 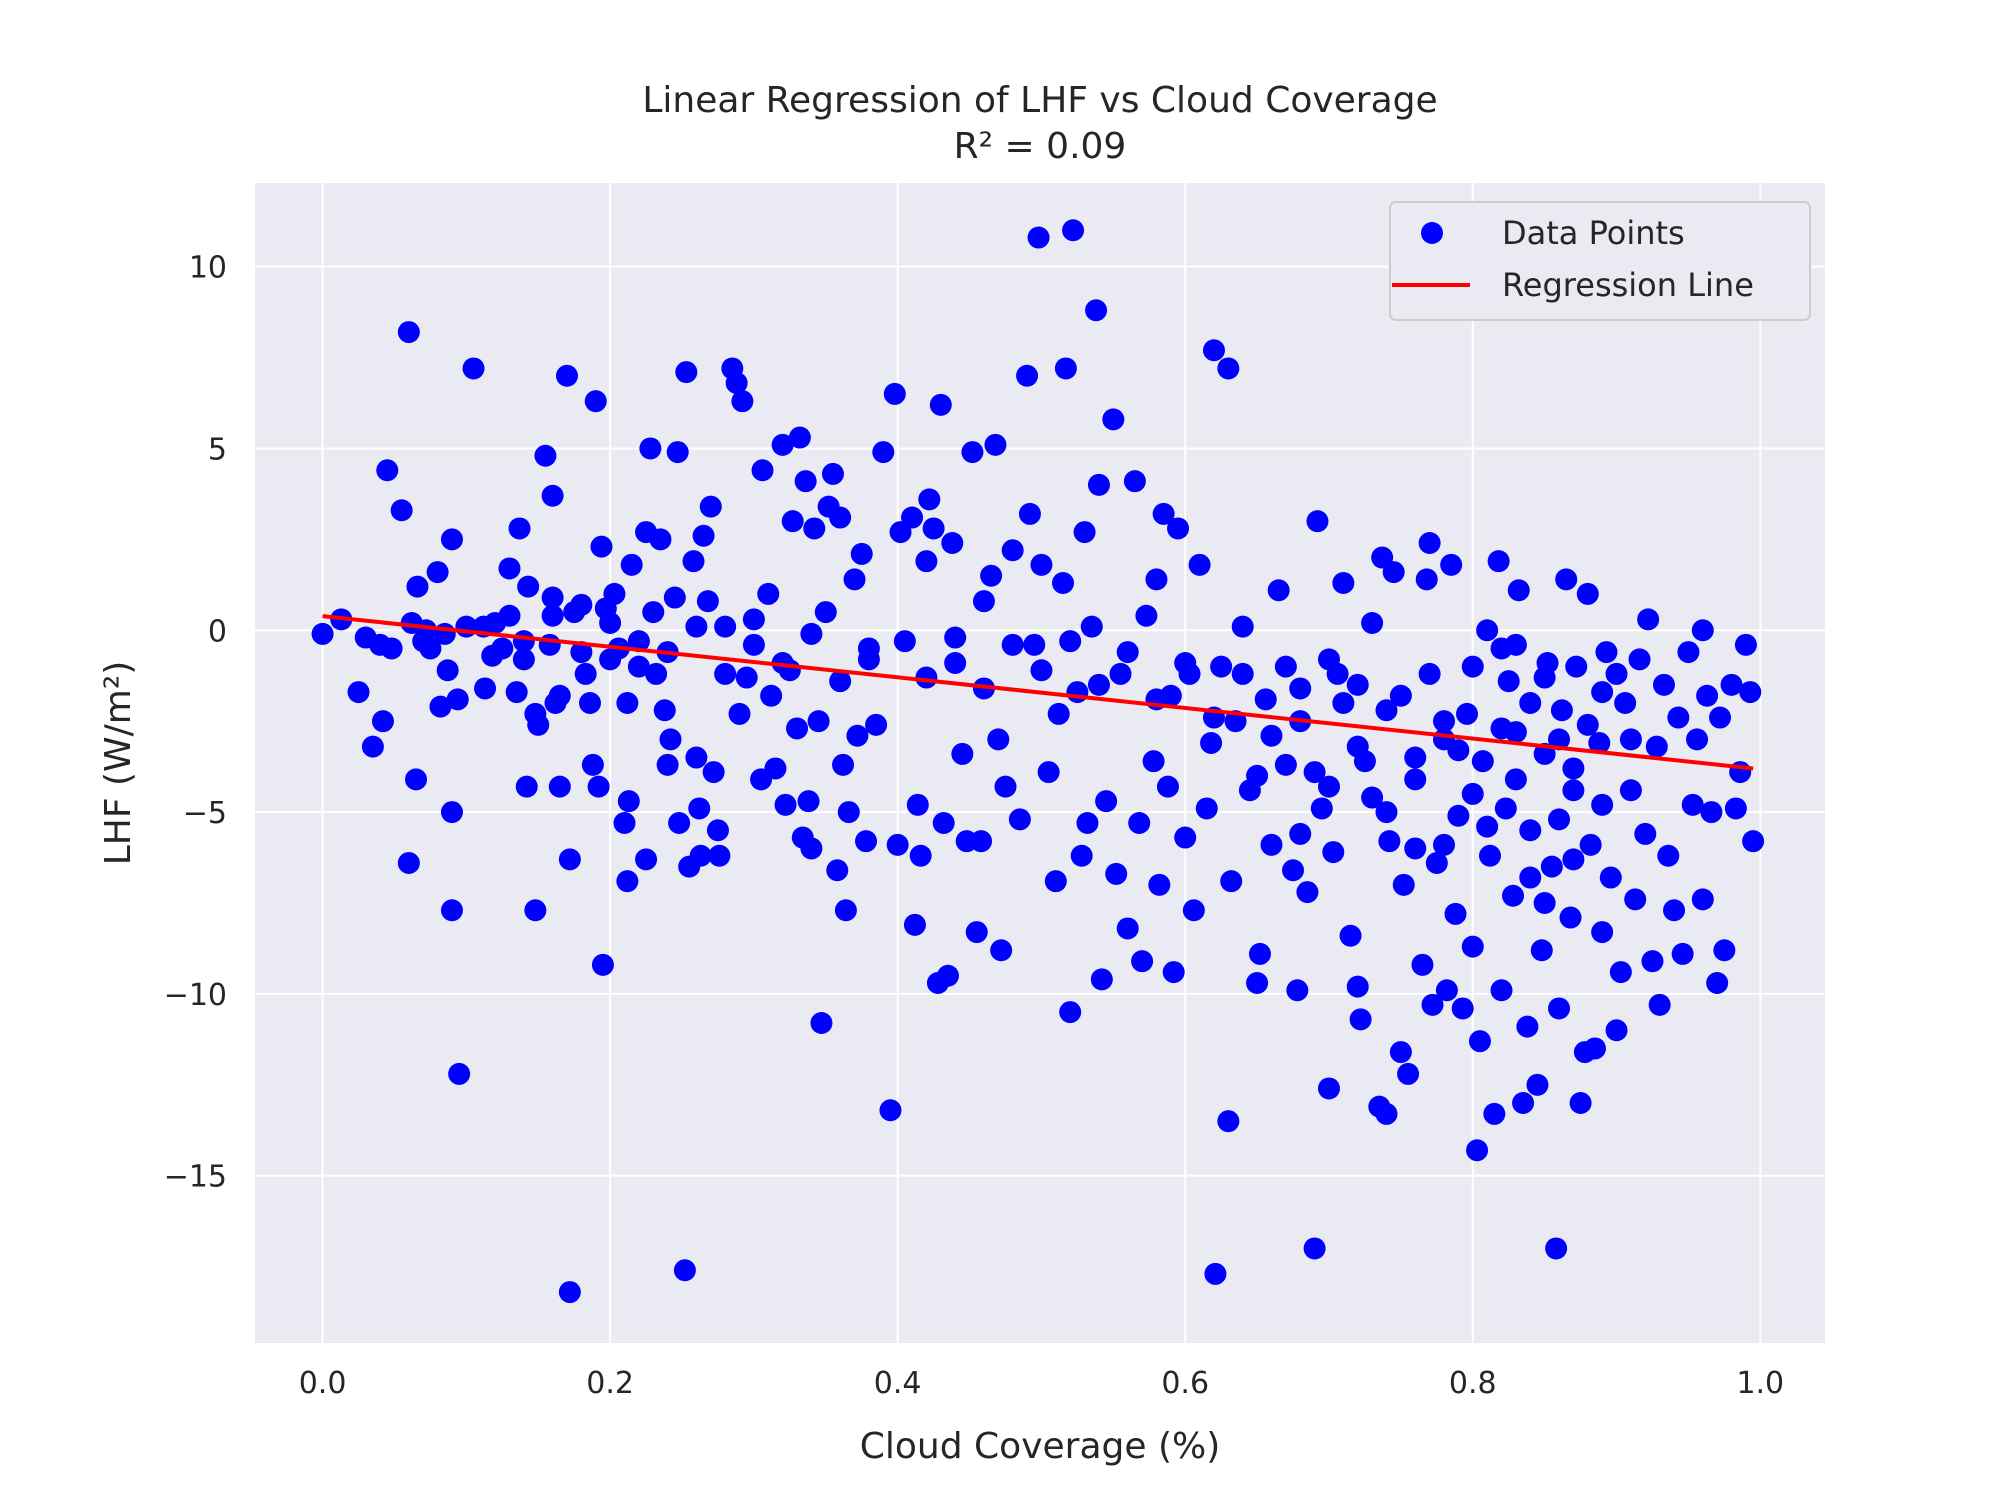 What do you see at coordinates (1038, 692) in the screenshot?
I see `regression-line-layer` at bounding box center [1038, 692].